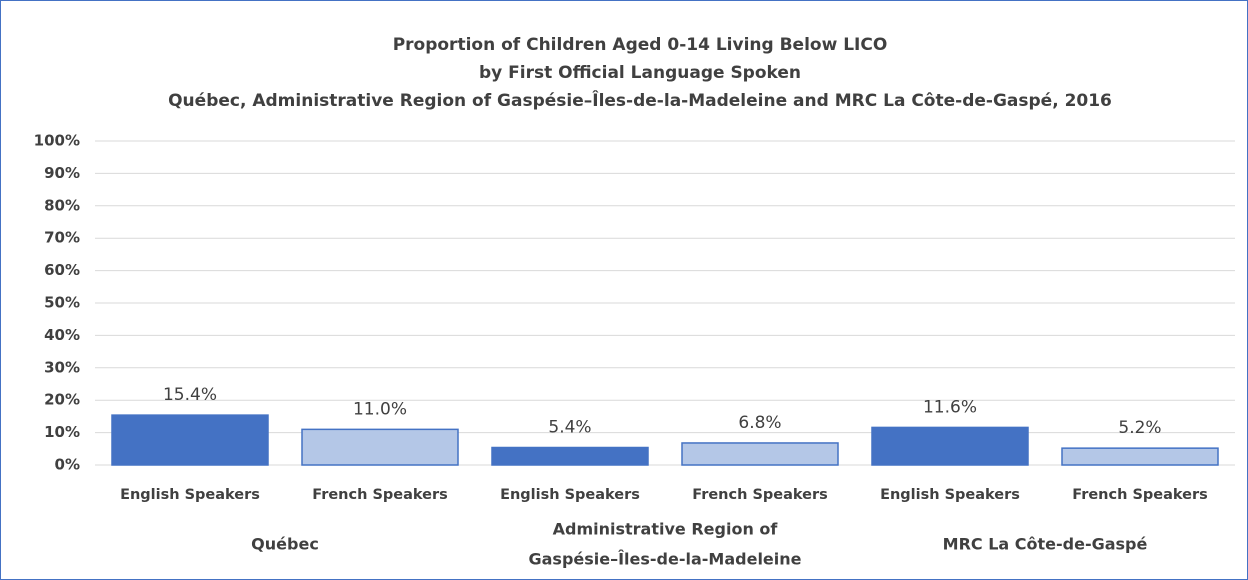  I want to click on y-tick-label: 100%, so click(57, 141).